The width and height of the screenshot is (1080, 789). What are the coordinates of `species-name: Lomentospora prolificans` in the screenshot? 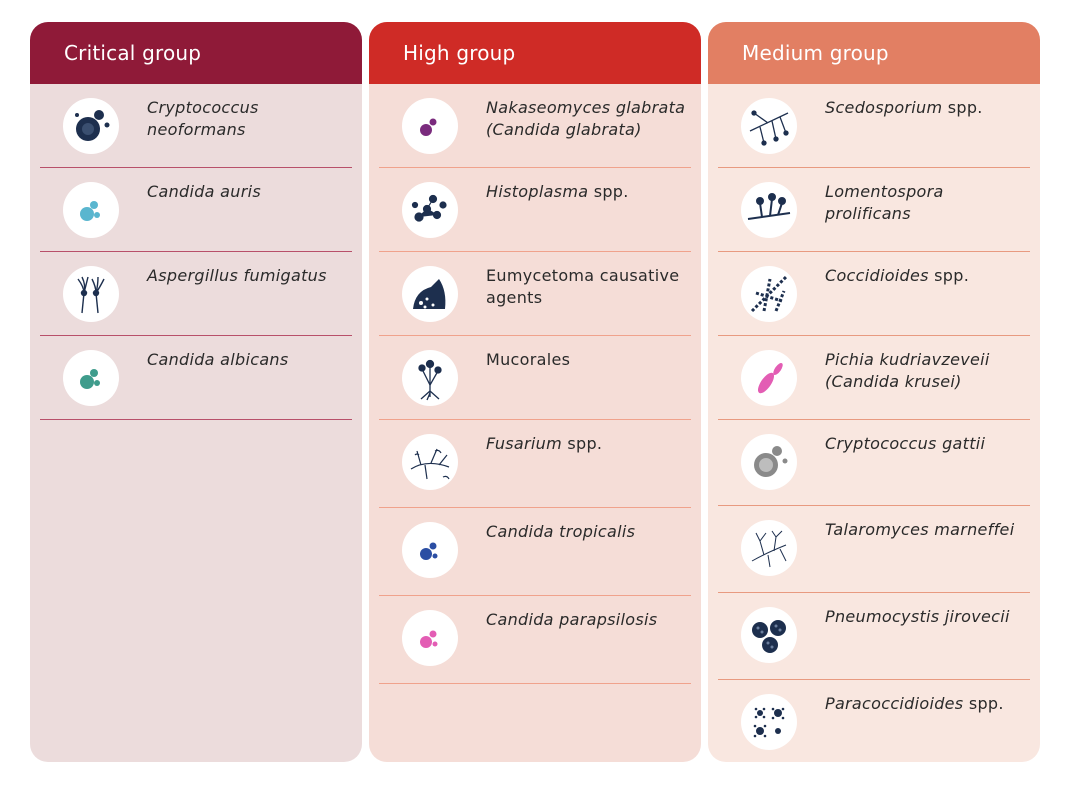 It's located at (884, 202).